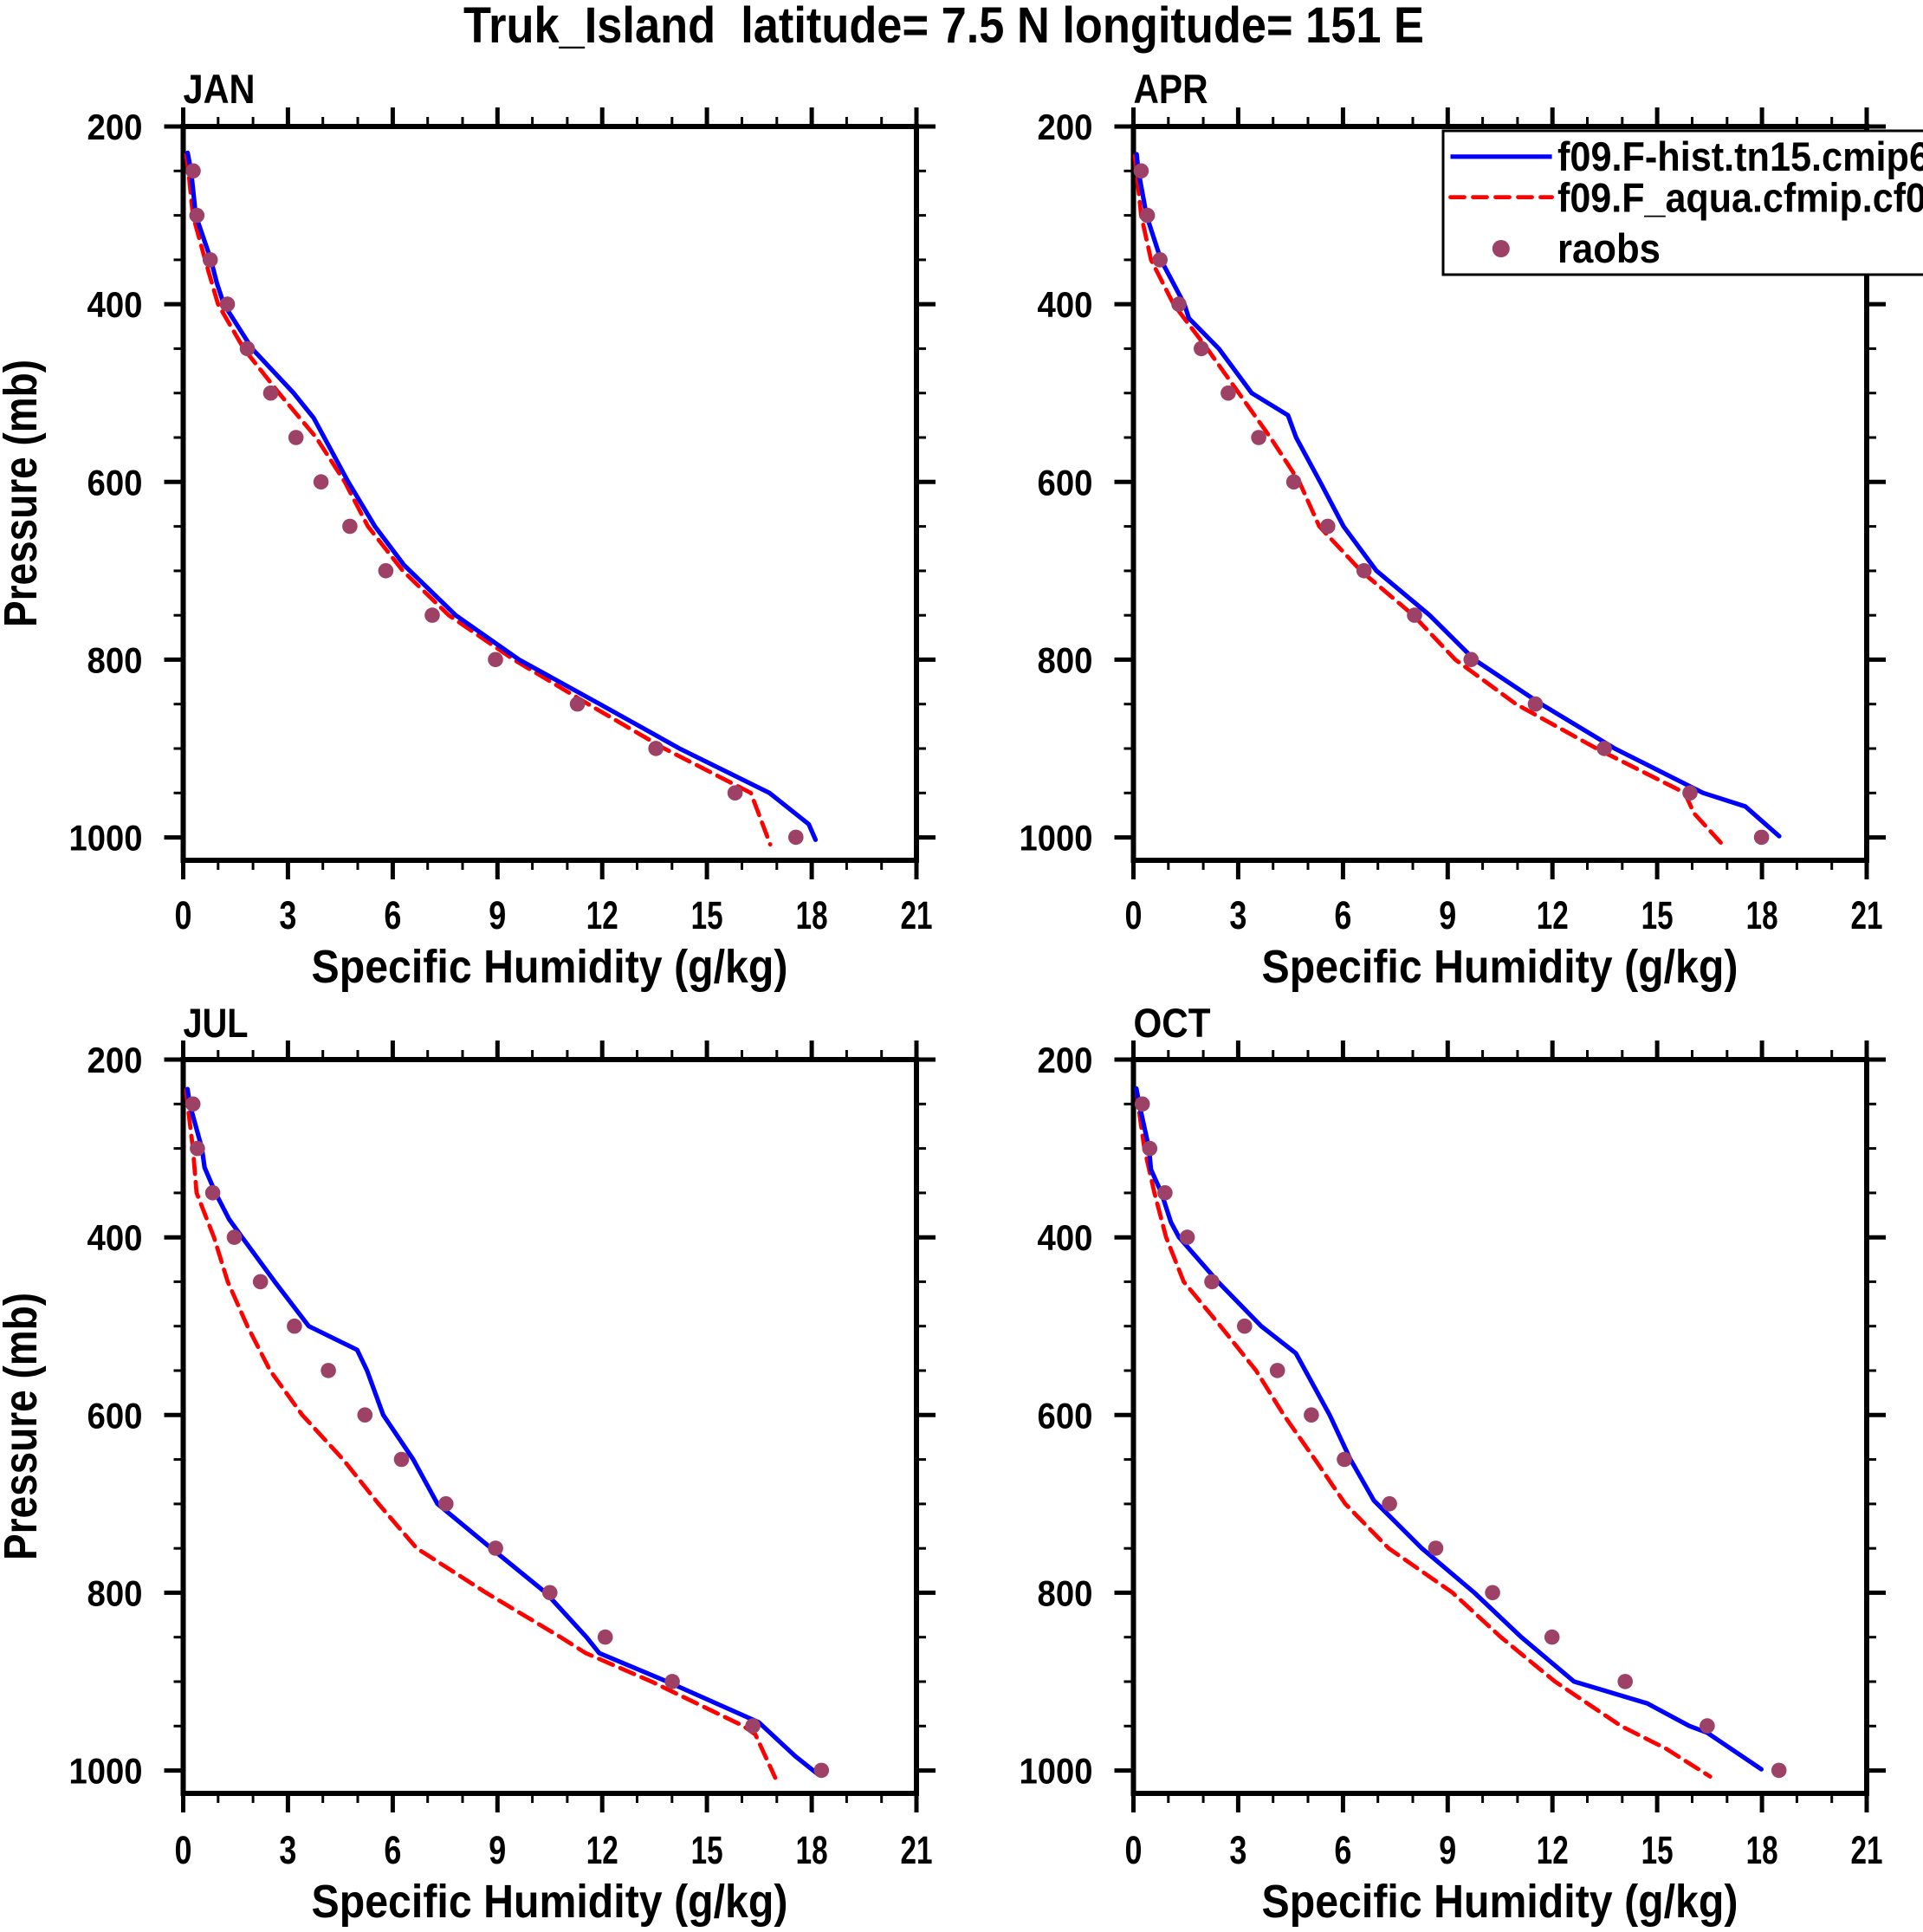 Image resolution: width=1923 pixels, height=1932 pixels. What do you see at coordinates (1740, 198) in the screenshot?
I see `svg-text: f09.F_aqua.cfmip.cf0` at bounding box center [1740, 198].